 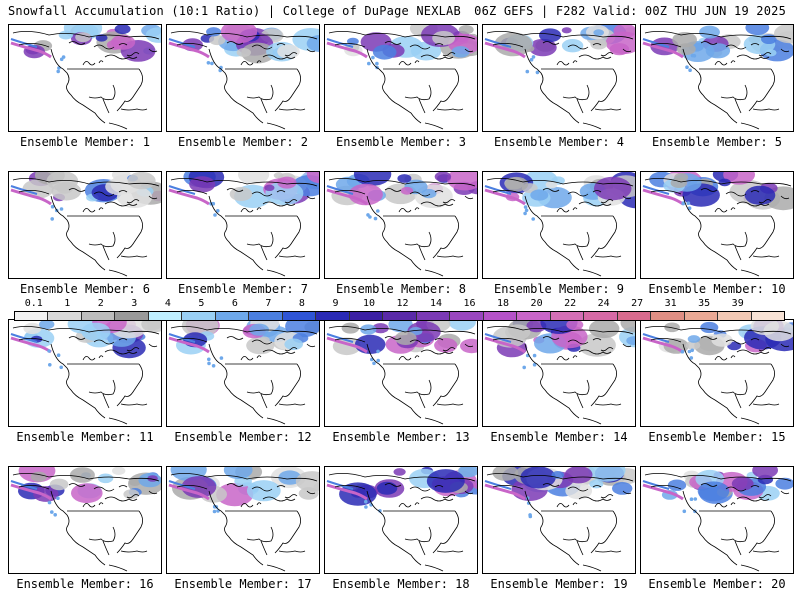 What do you see at coordinates (85, 289) in the screenshot?
I see `ensemble-member-label: Ensemble Member: 6` at bounding box center [85, 289].